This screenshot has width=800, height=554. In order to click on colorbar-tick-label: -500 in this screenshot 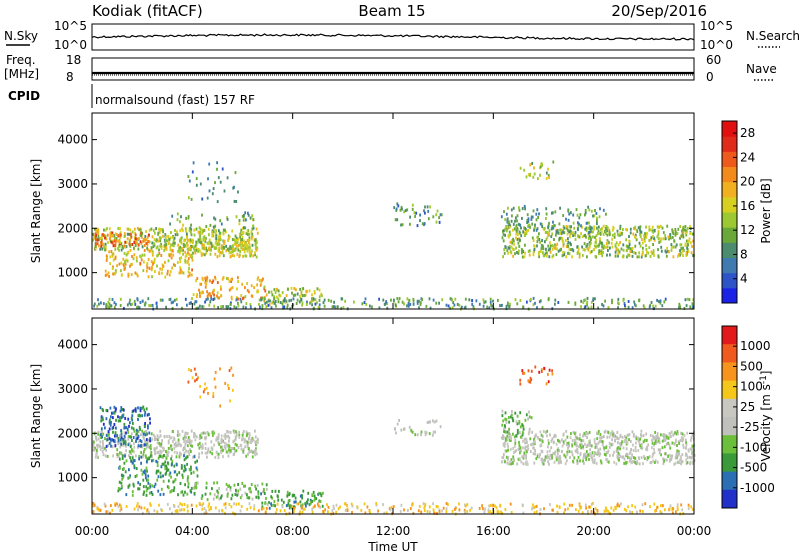, I will do `click(753, 468)`.